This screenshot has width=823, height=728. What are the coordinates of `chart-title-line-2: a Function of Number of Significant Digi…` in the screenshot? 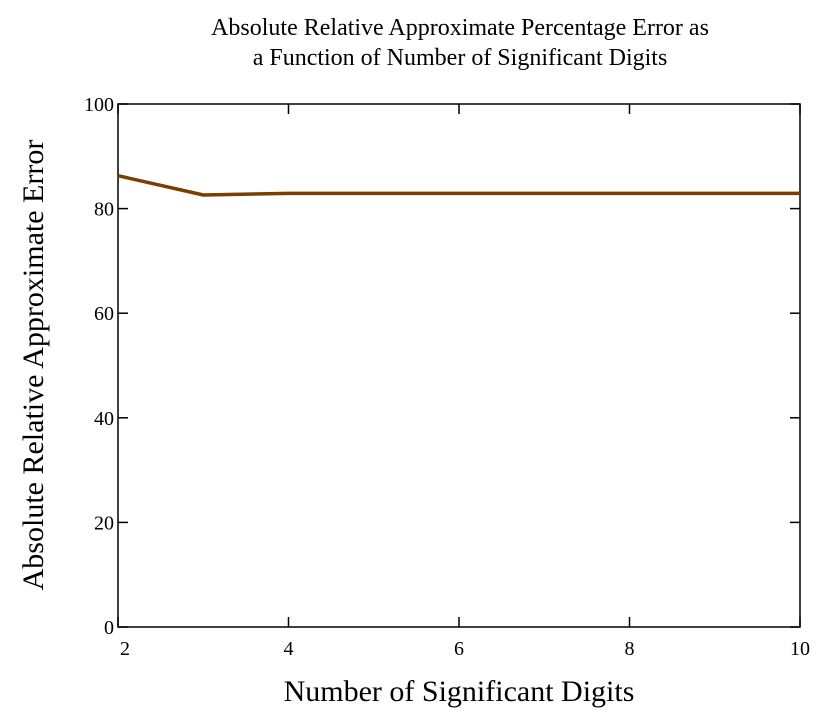 It's located at (460, 58).